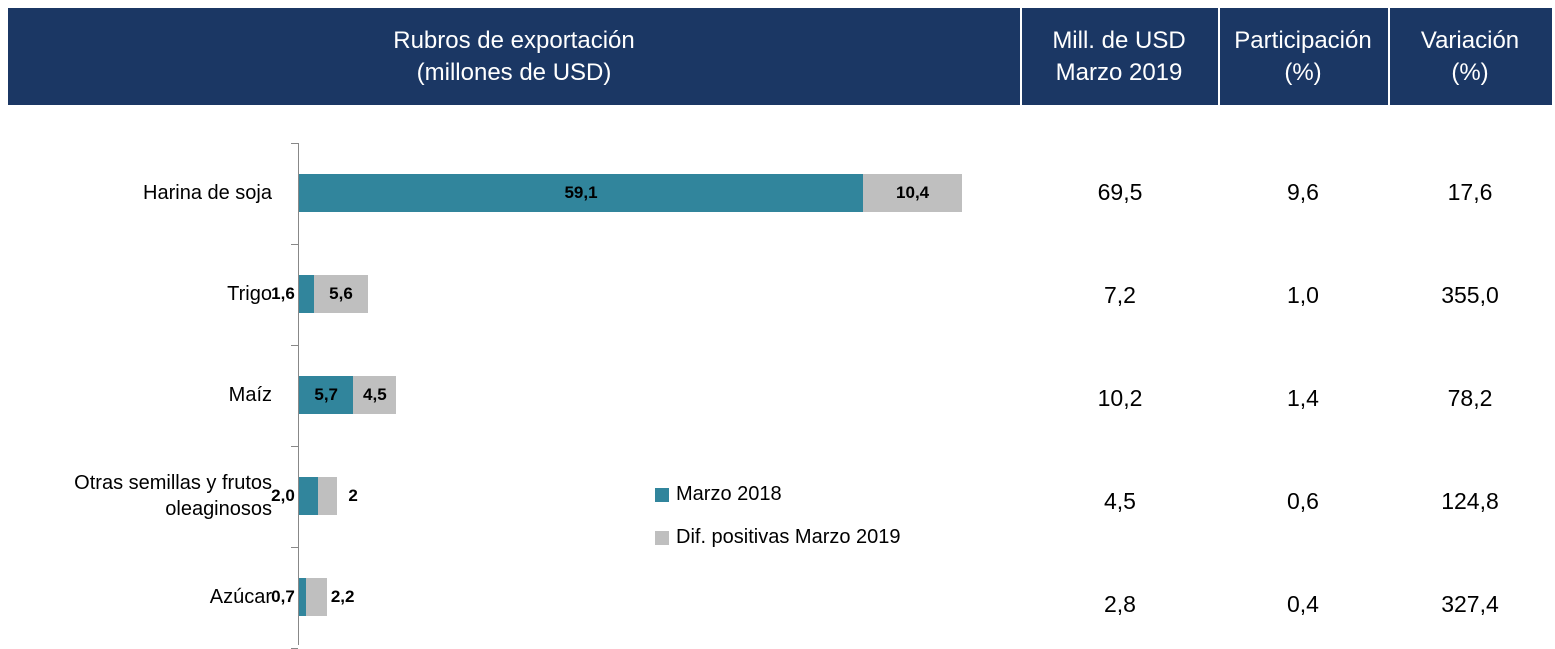  Describe the element at coordinates (1470, 40) in the screenshot. I see `header-text: Variación` at that location.